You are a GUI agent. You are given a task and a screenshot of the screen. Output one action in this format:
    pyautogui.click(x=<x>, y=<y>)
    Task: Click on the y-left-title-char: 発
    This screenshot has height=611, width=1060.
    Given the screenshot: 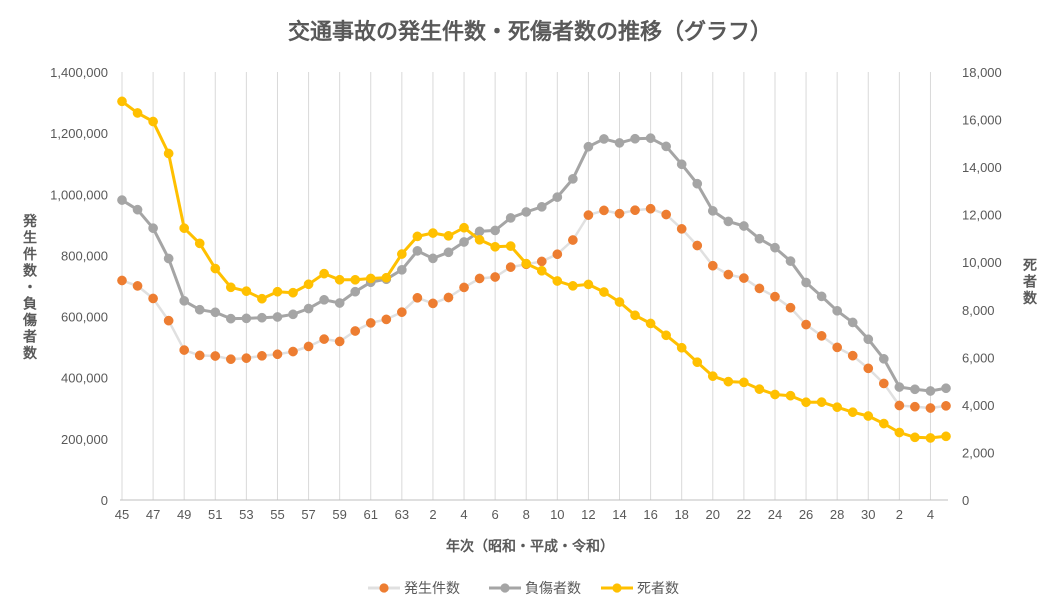 What is the action you would take?
    pyautogui.click(x=30, y=221)
    